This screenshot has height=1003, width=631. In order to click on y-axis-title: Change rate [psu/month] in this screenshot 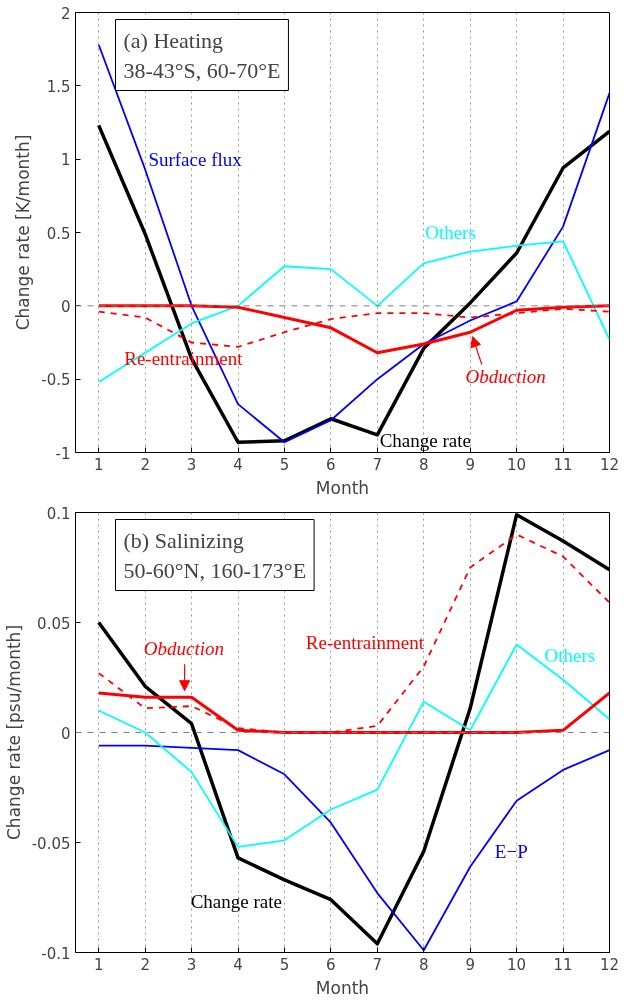, I will do `click(13, 732)`.